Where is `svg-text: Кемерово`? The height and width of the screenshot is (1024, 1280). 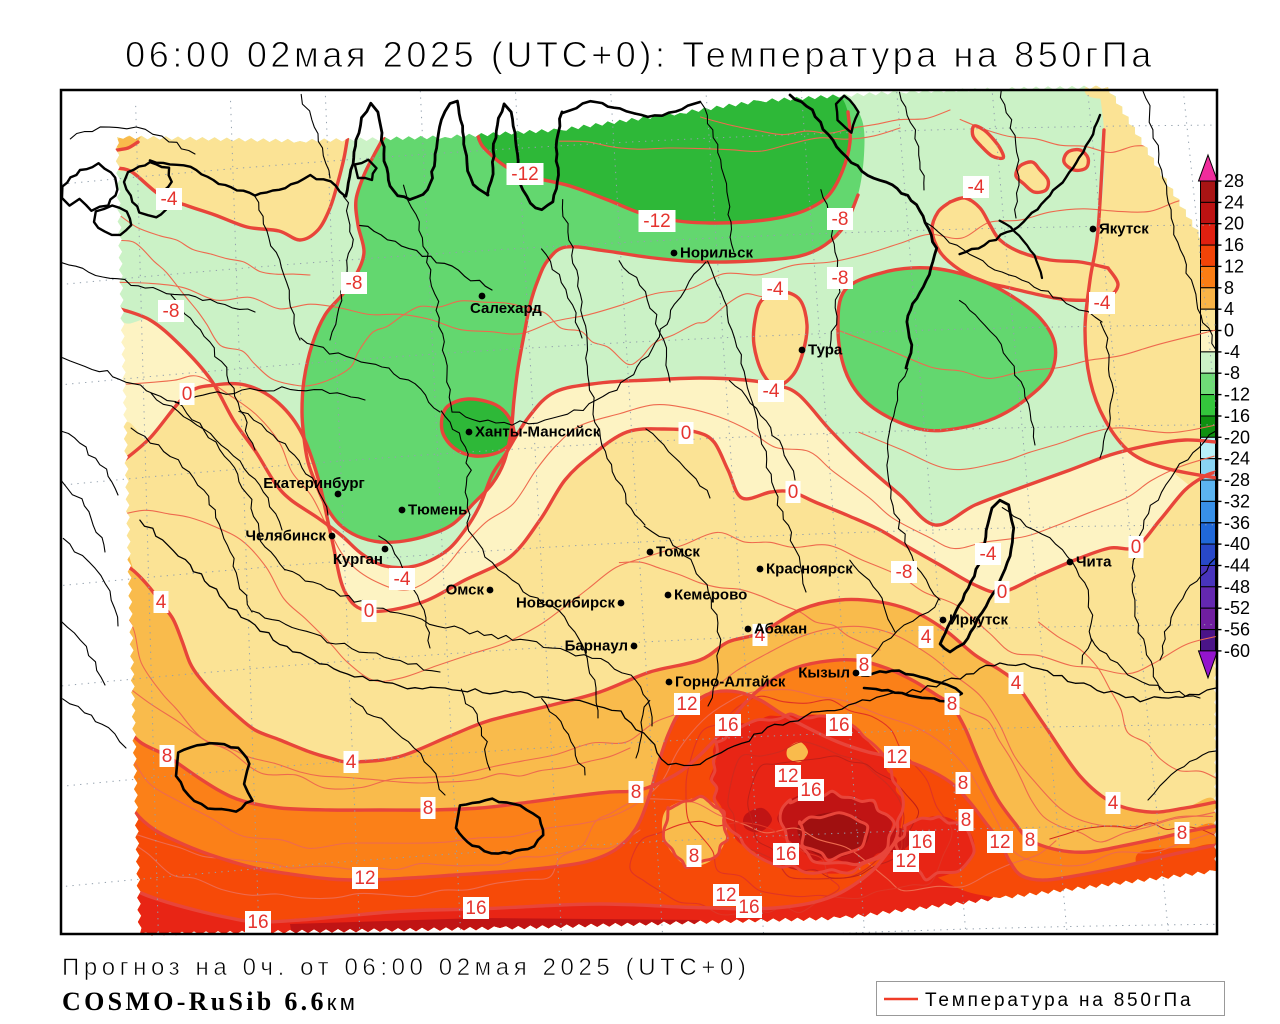
svg-text: Кемерово is located at coordinates (710, 595).